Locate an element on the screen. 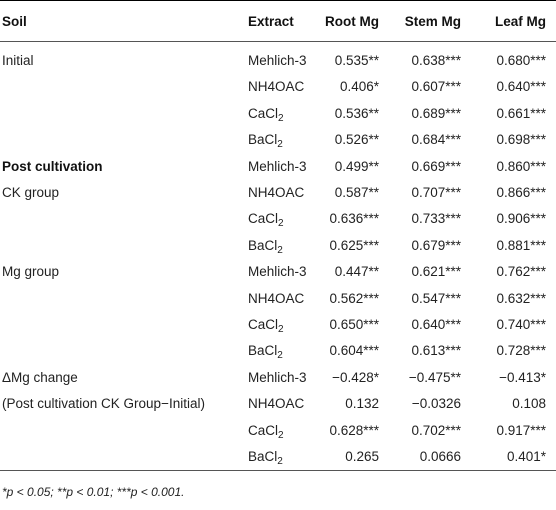 The image size is (556, 510). cell-stem-mg: 0.733*** is located at coordinates (436, 219).